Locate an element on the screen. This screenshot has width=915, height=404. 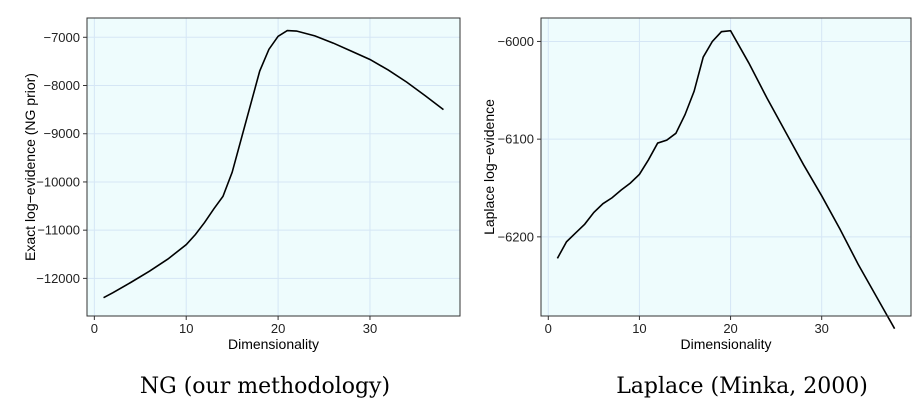
y-tick-label: −6000 is located at coordinates (515, 41).